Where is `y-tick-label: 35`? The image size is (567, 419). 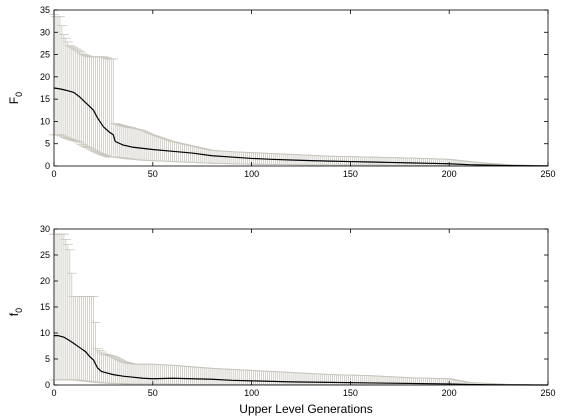
y-tick-label: 35 is located at coordinates (45, 10).